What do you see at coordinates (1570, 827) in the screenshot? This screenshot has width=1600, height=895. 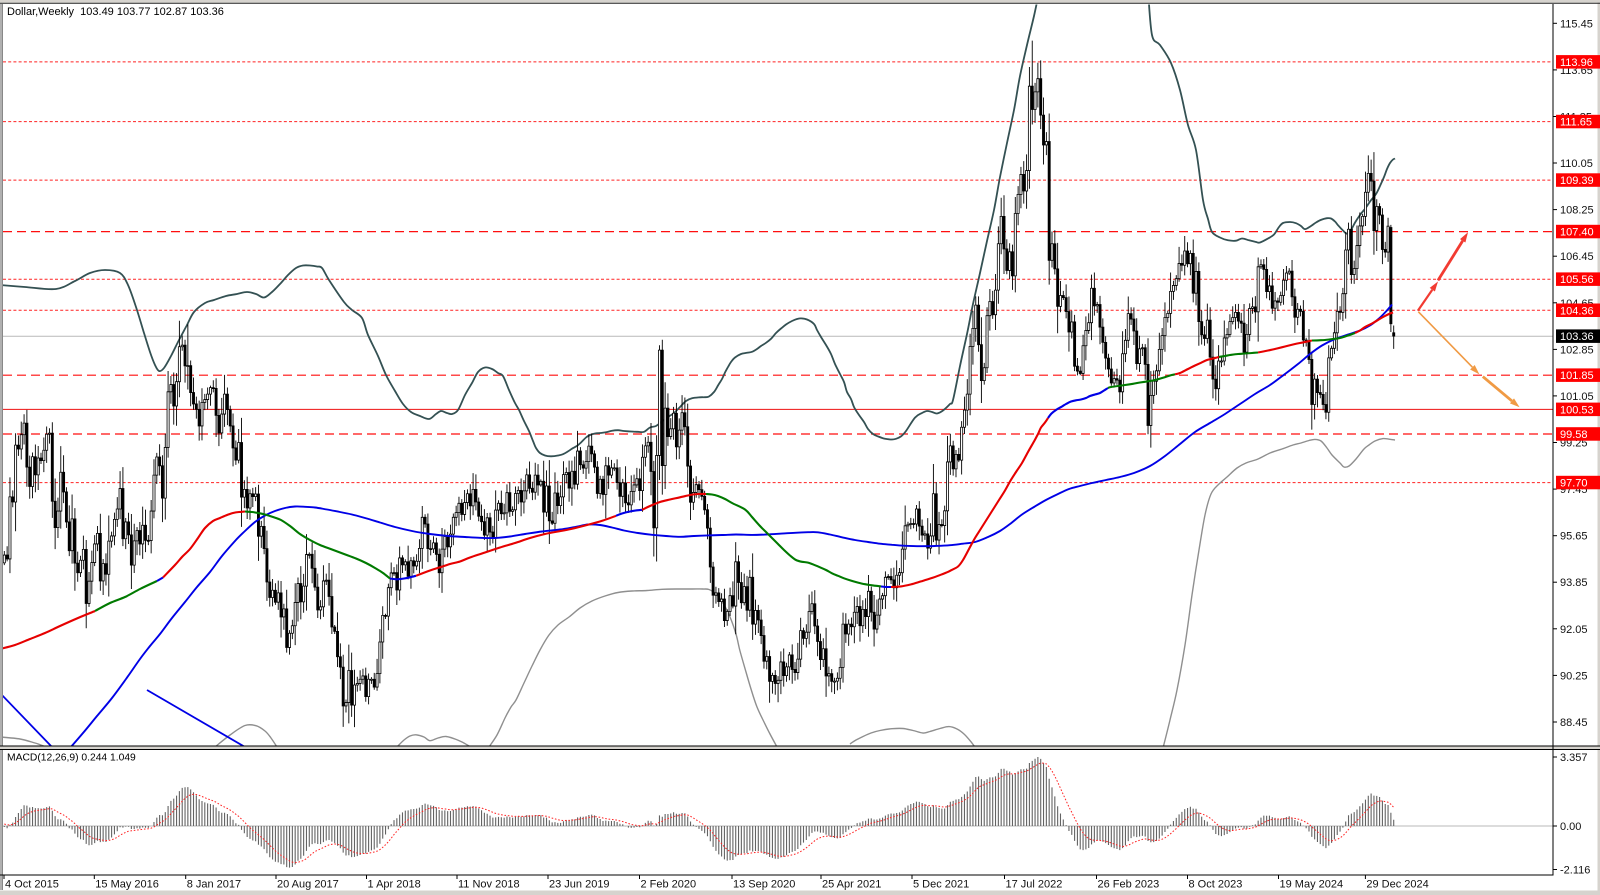 I see `svg-text: 0.00` at bounding box center [1570, 827].